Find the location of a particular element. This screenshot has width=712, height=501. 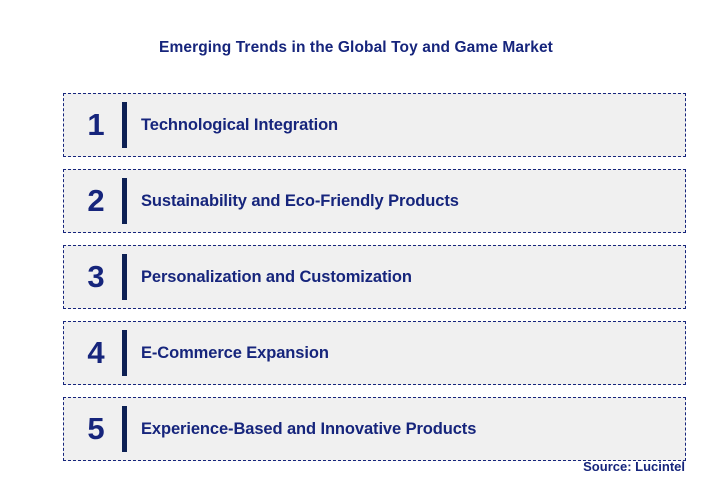

trend-number: 2 is located at coordinates (96, 200).